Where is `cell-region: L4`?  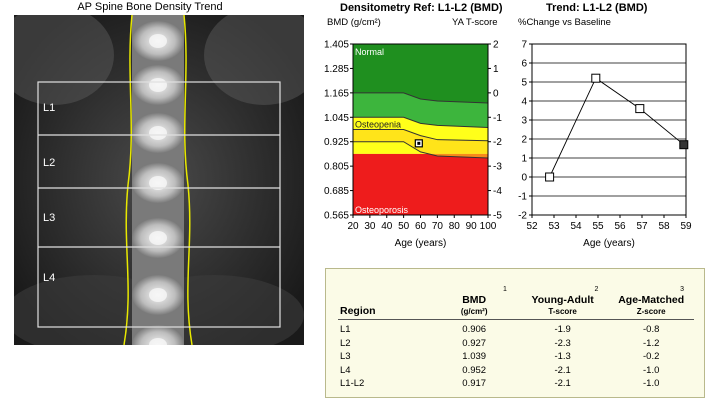
cell-region: L4 is located at coordinates (345, 370).